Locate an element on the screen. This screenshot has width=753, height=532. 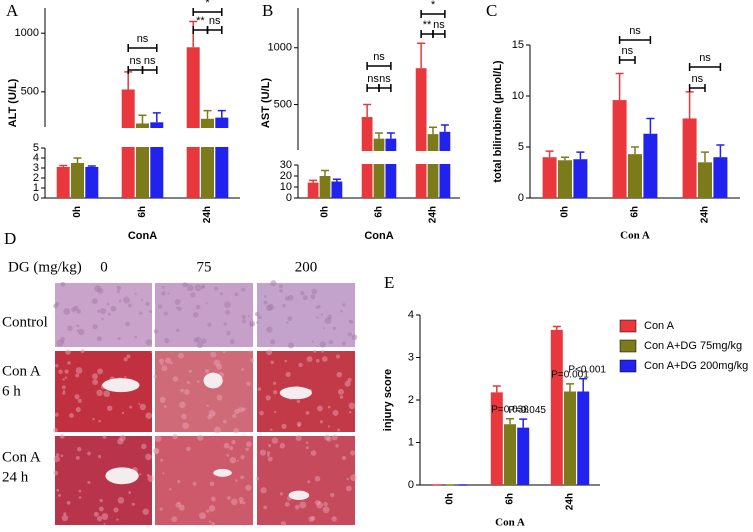
significance-label: ns is located at coordinates (136, 61).